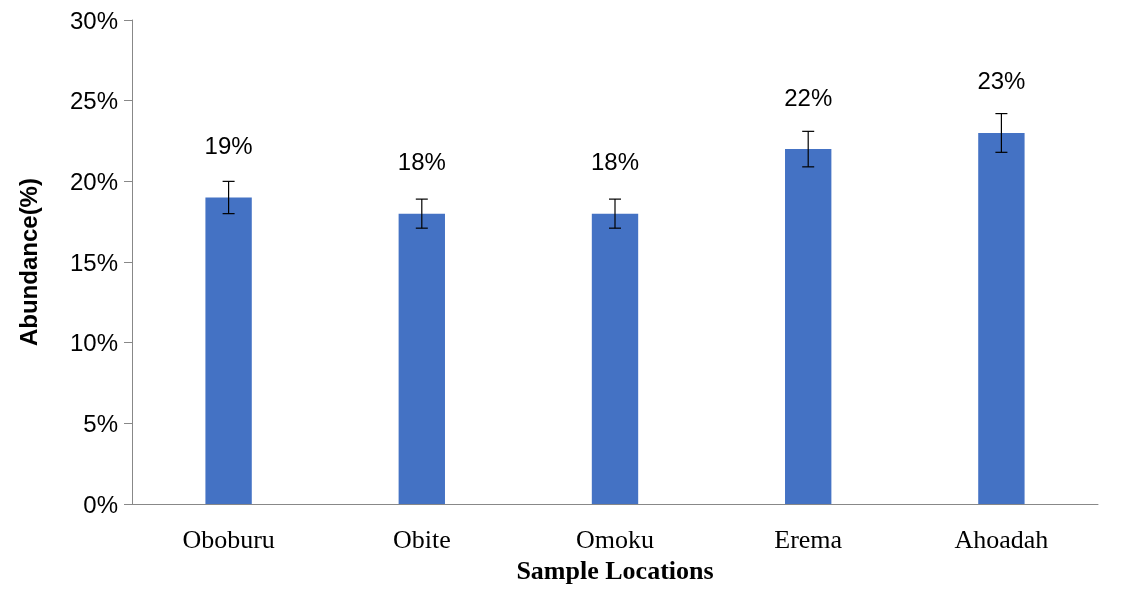 The height and width of the screenshot is (599, 1121). Describe the element at coordinates (100, 504) in the screenshot. I see `y-tick-label: 0%` at that location.